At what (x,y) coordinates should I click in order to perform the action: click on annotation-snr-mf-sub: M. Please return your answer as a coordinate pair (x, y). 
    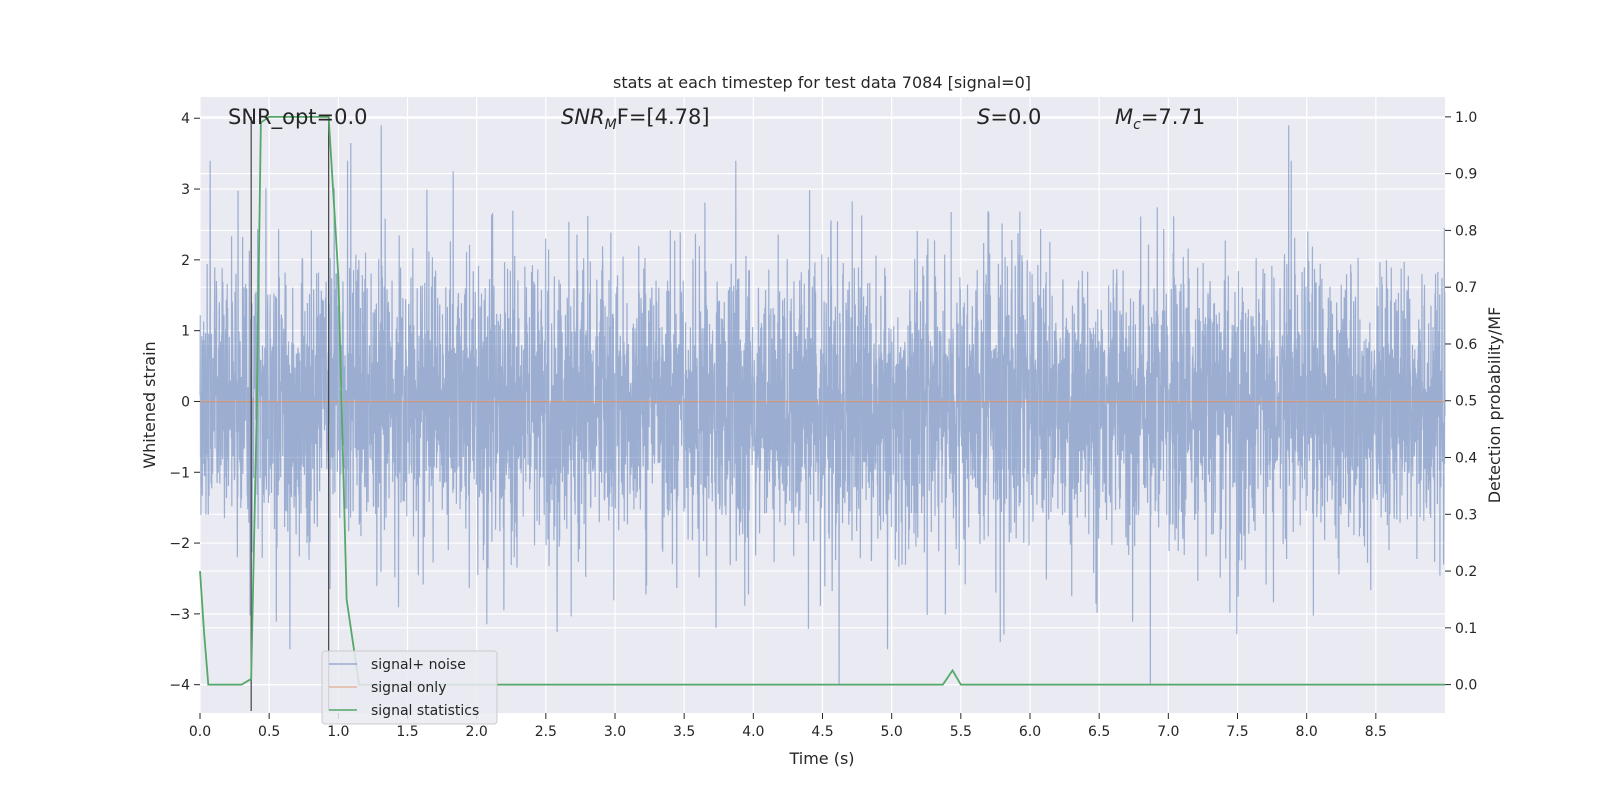
    Looking at the image, I should click on (611, 125).